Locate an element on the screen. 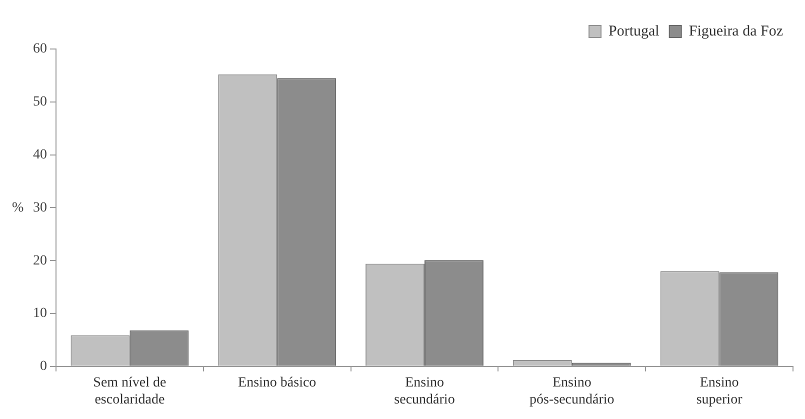  x-tick-label: Ensino pós-secundário is located at coordinates (572, 391).